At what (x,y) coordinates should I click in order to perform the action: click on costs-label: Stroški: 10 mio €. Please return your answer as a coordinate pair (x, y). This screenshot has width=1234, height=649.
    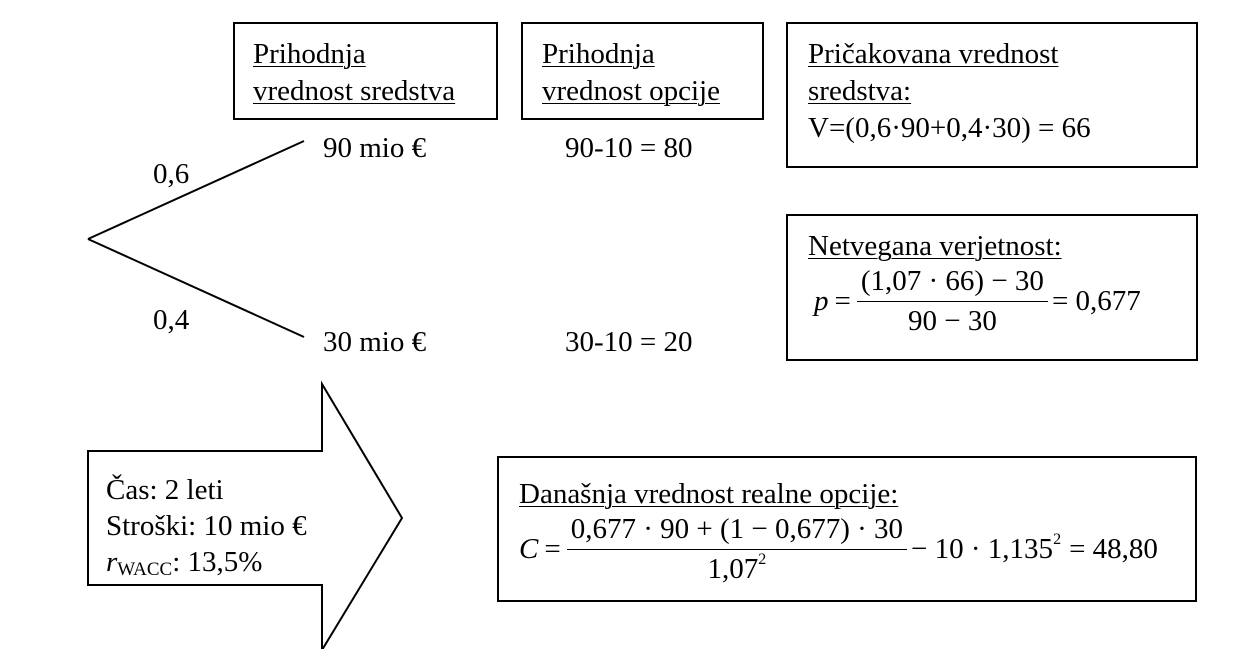
    Looking at the image, I should click on (206, 526).